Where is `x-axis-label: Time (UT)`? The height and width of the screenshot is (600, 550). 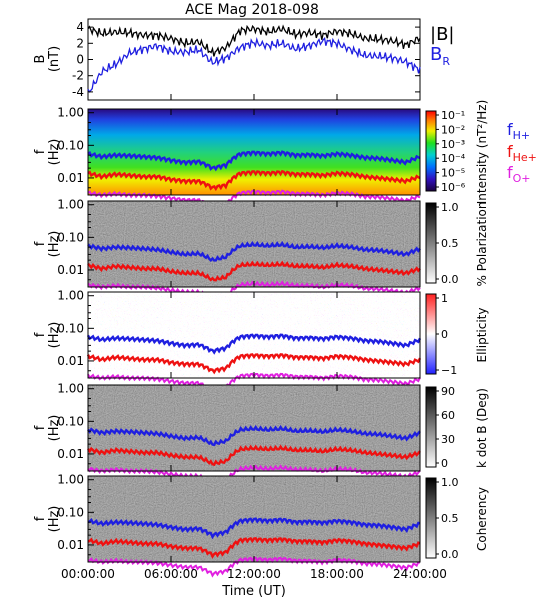 x-axis-label: Time (UT) is located at coordinates (253, 591).